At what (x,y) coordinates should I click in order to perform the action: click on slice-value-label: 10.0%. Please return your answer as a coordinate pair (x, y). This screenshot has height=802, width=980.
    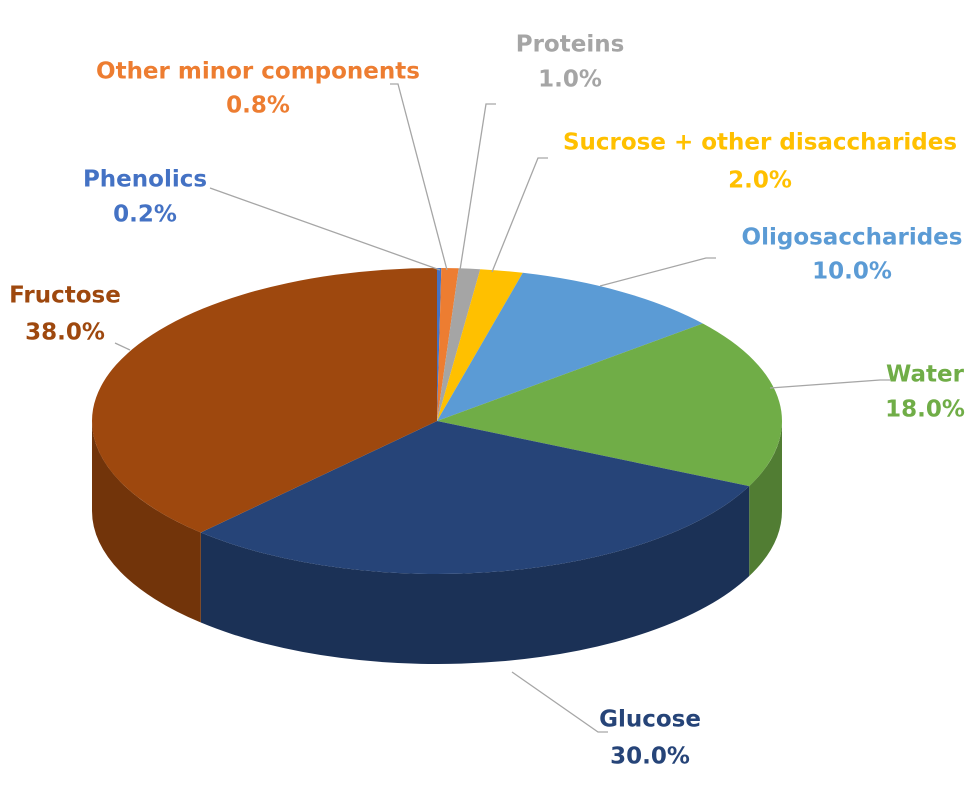
    Looking at the image, I should click on (852, 272).